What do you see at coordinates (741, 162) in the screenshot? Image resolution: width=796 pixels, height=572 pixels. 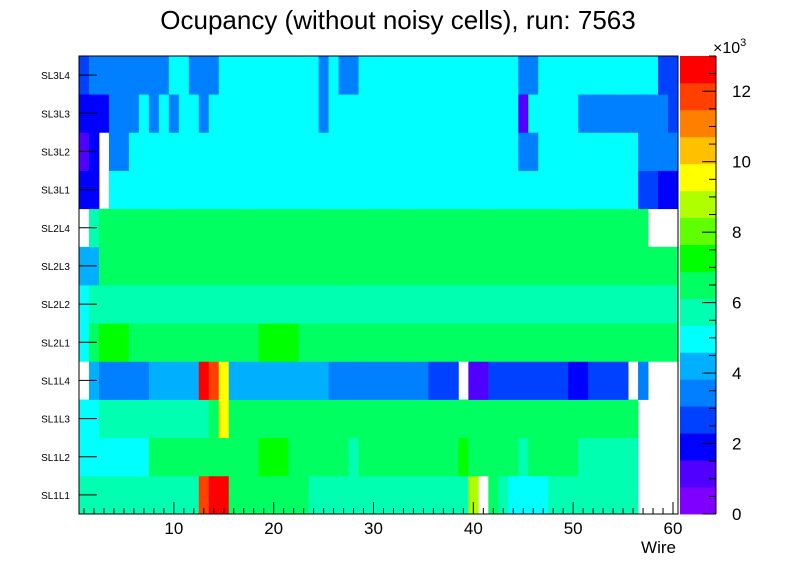 I see `color-scale-tick-label: 10` at bounding box center [741, 162].